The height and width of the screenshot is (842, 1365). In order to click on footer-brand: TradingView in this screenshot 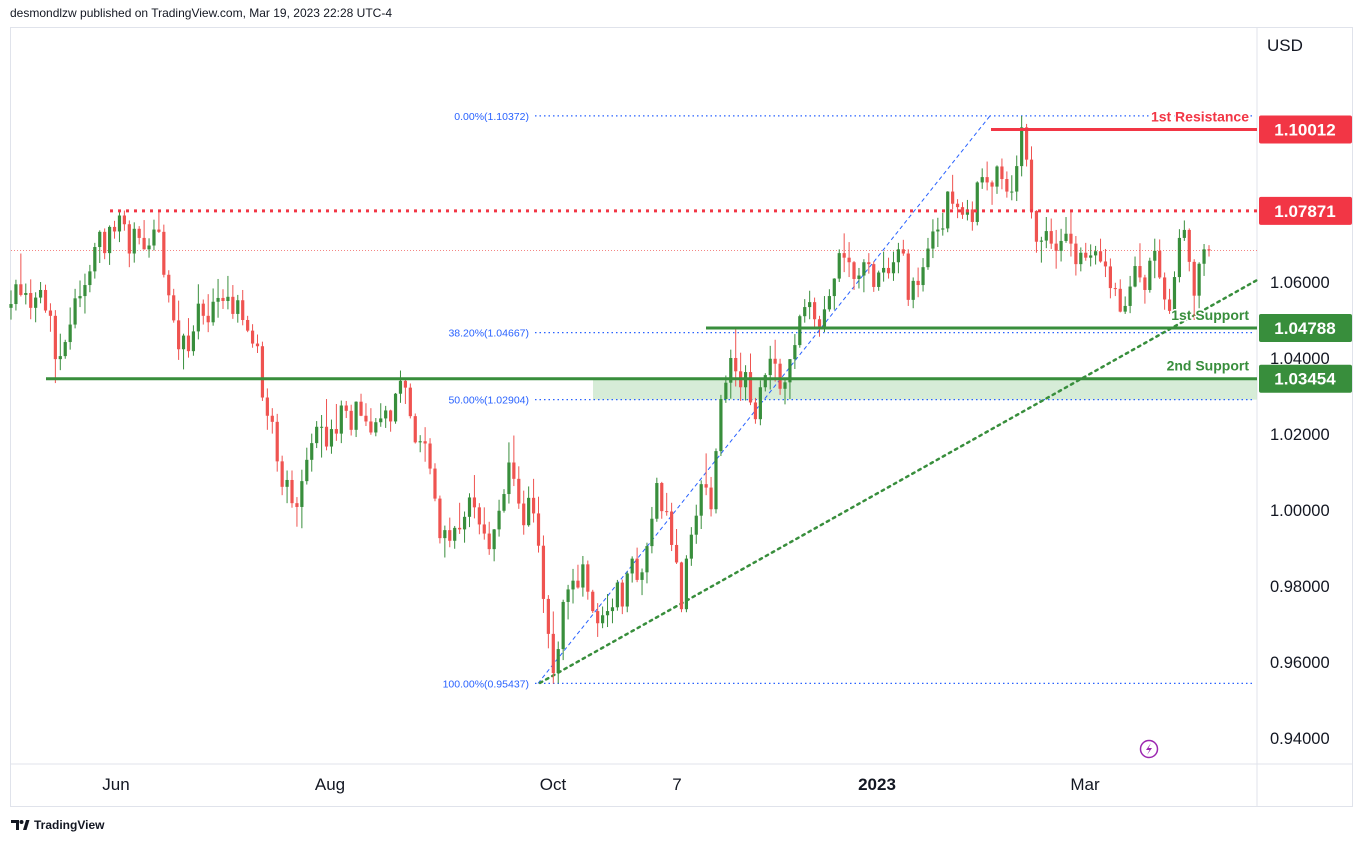, I will do `click(57, 825)`.